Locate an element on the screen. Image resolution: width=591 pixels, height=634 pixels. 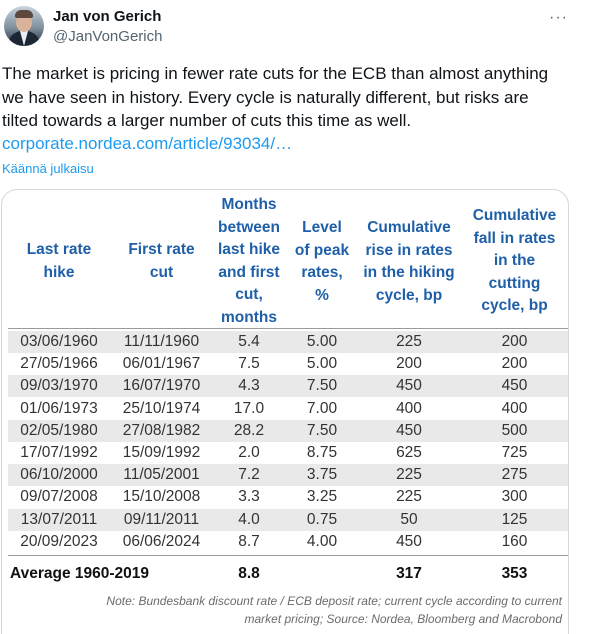
header-divider is located at coordinates (288, 328).